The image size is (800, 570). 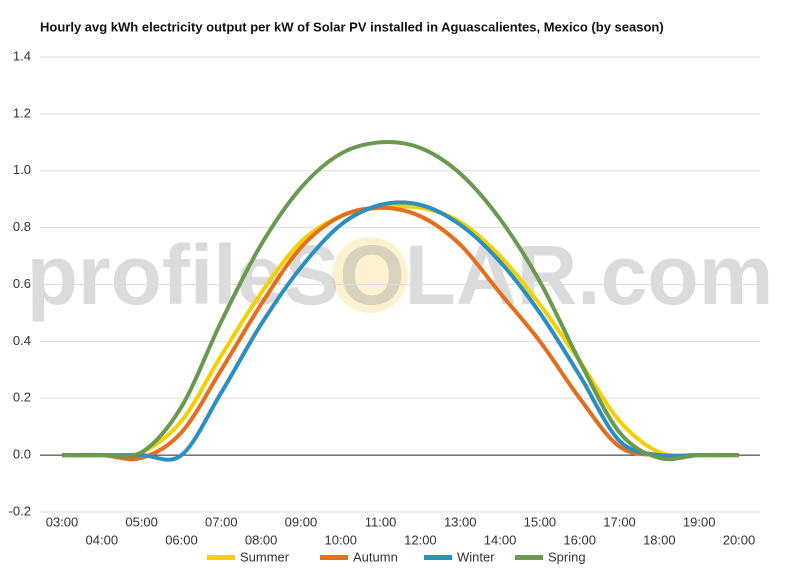 I want to click on x-tick-label: 18:00, so click(x=659, y=539).